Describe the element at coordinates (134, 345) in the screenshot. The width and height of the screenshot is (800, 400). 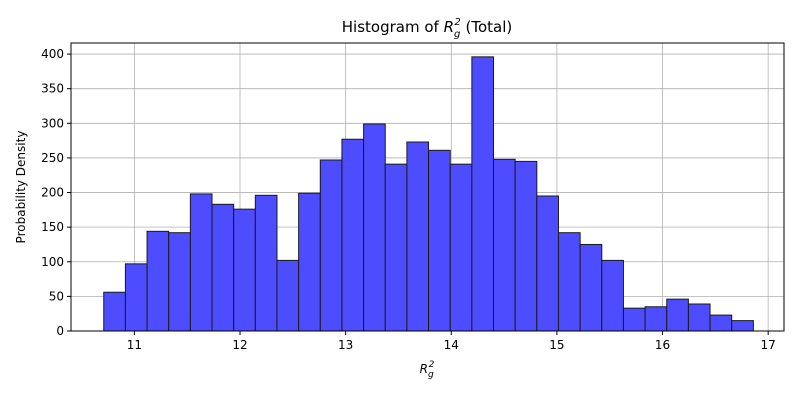
I see `x-tick-label: 11` at that location.